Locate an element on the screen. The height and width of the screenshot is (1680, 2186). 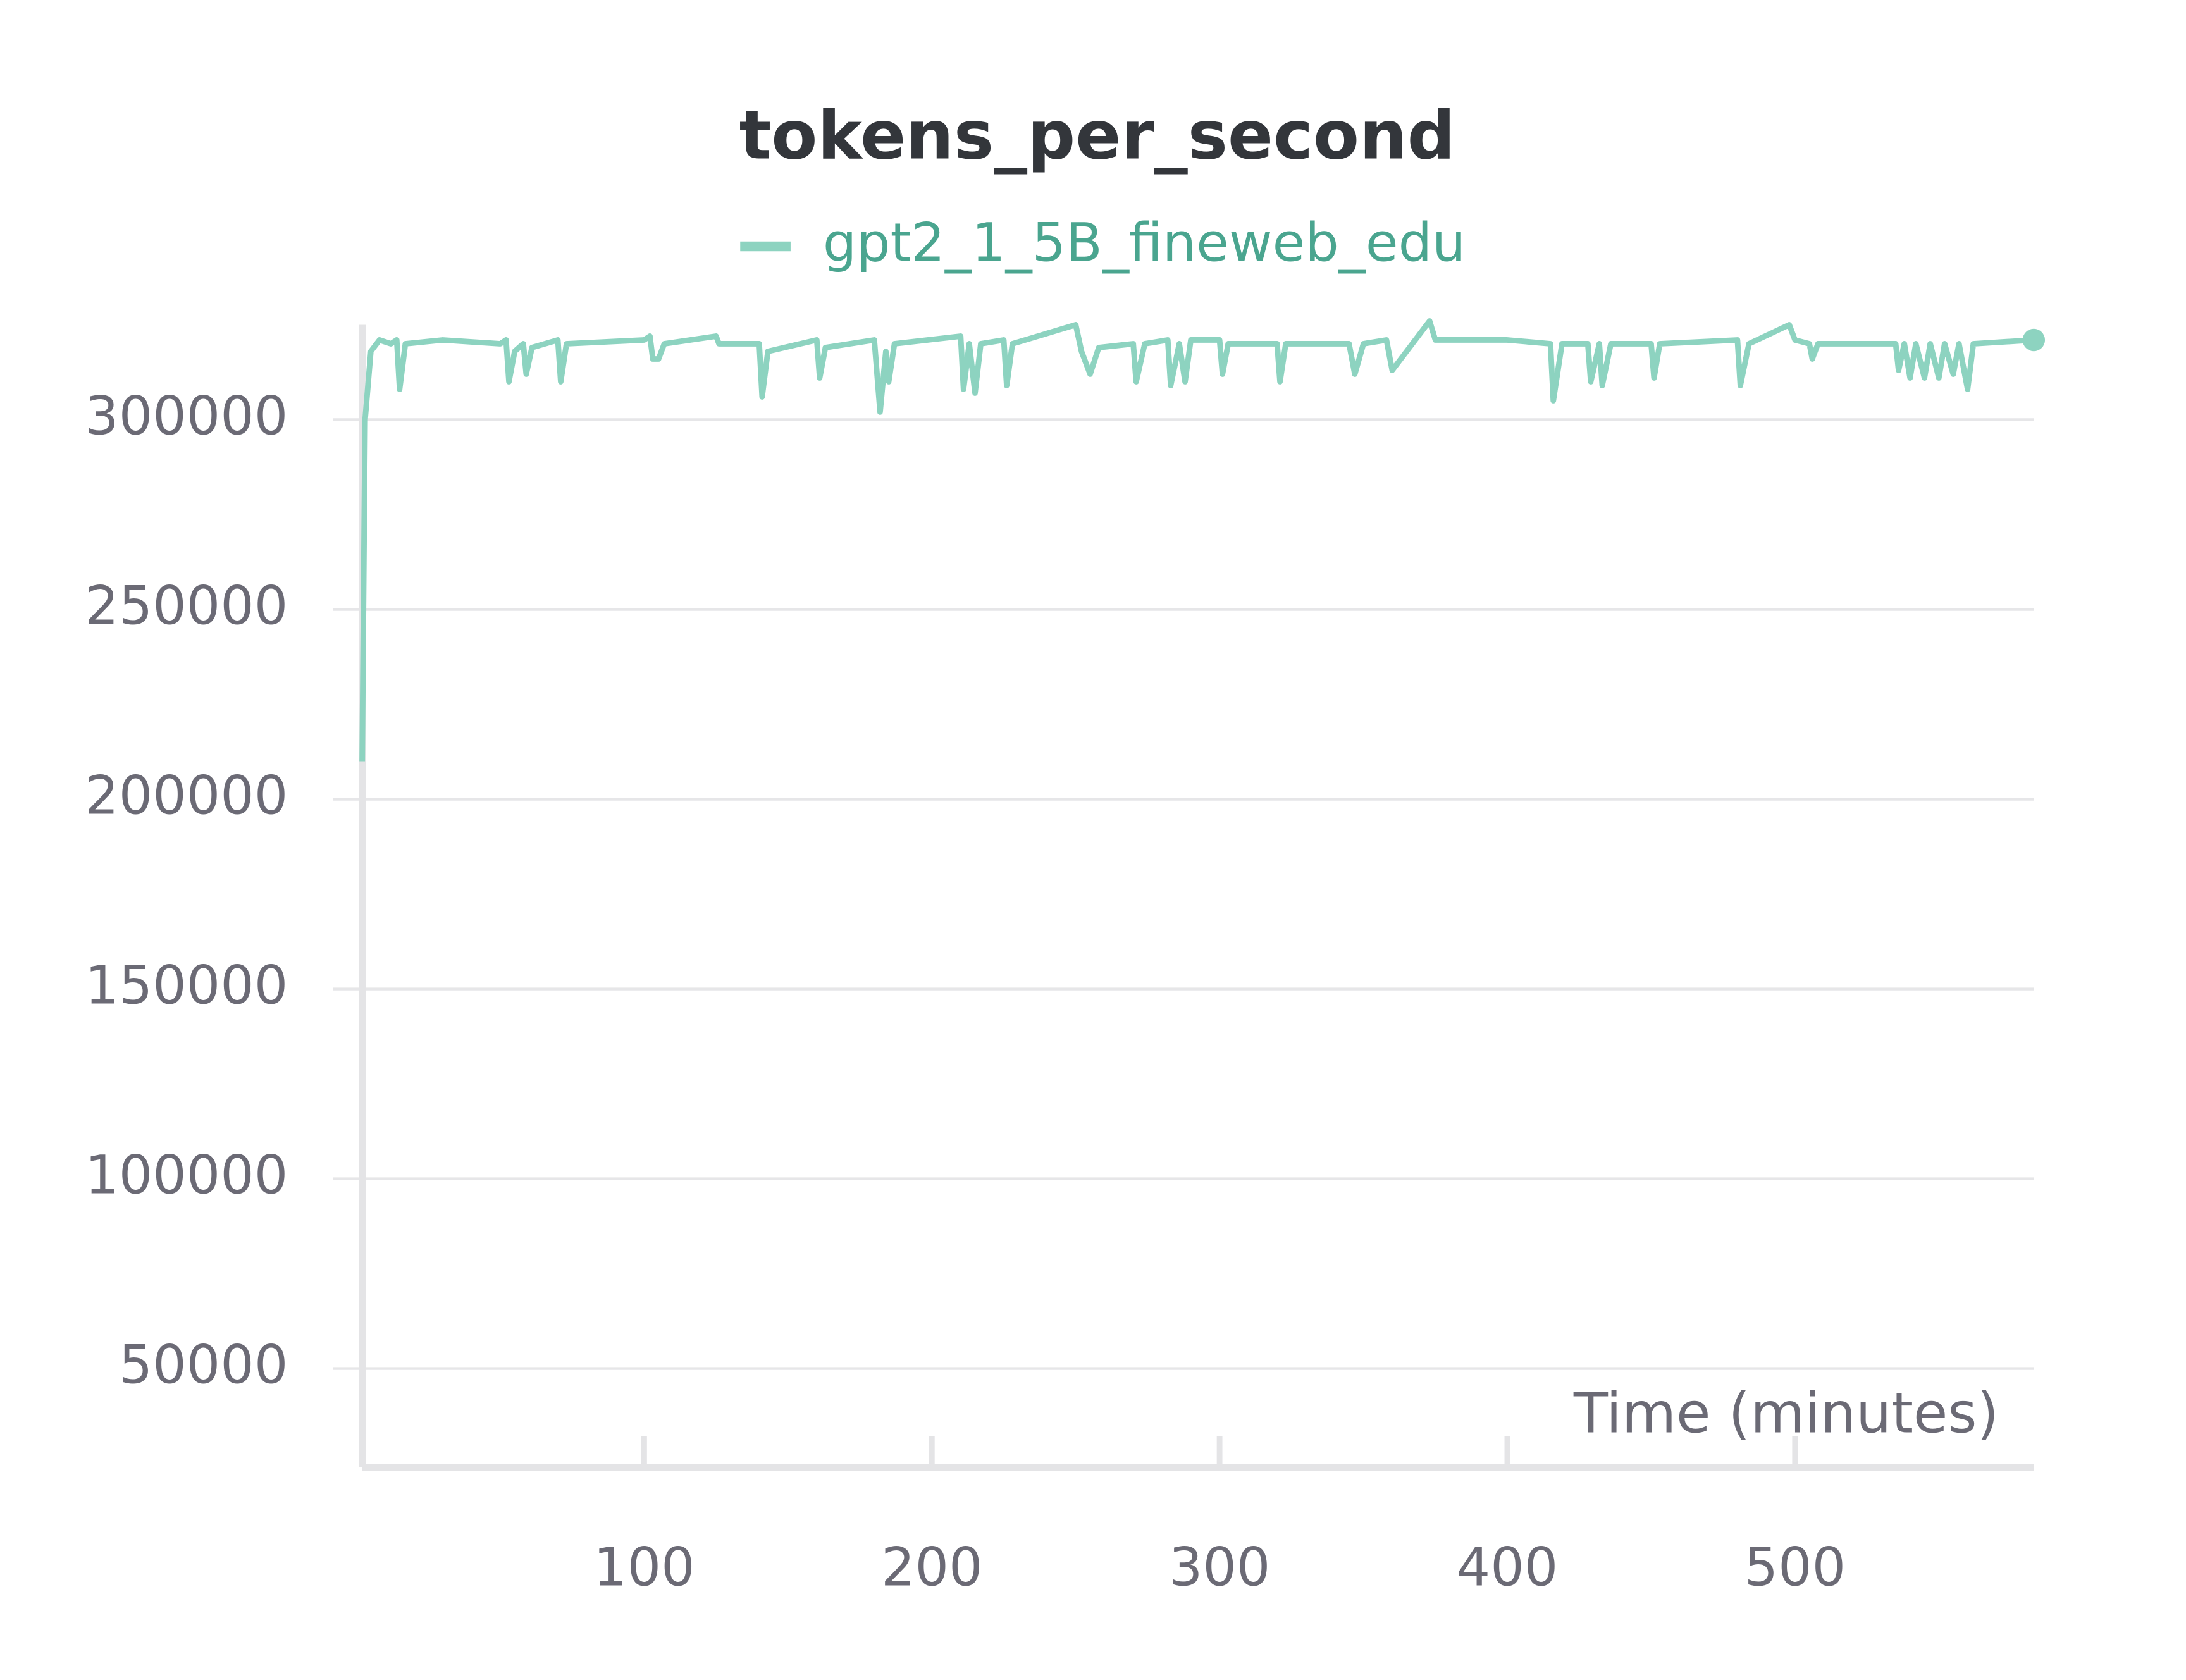
y-tick-label: 250000 is located at coordinates (186, 605).